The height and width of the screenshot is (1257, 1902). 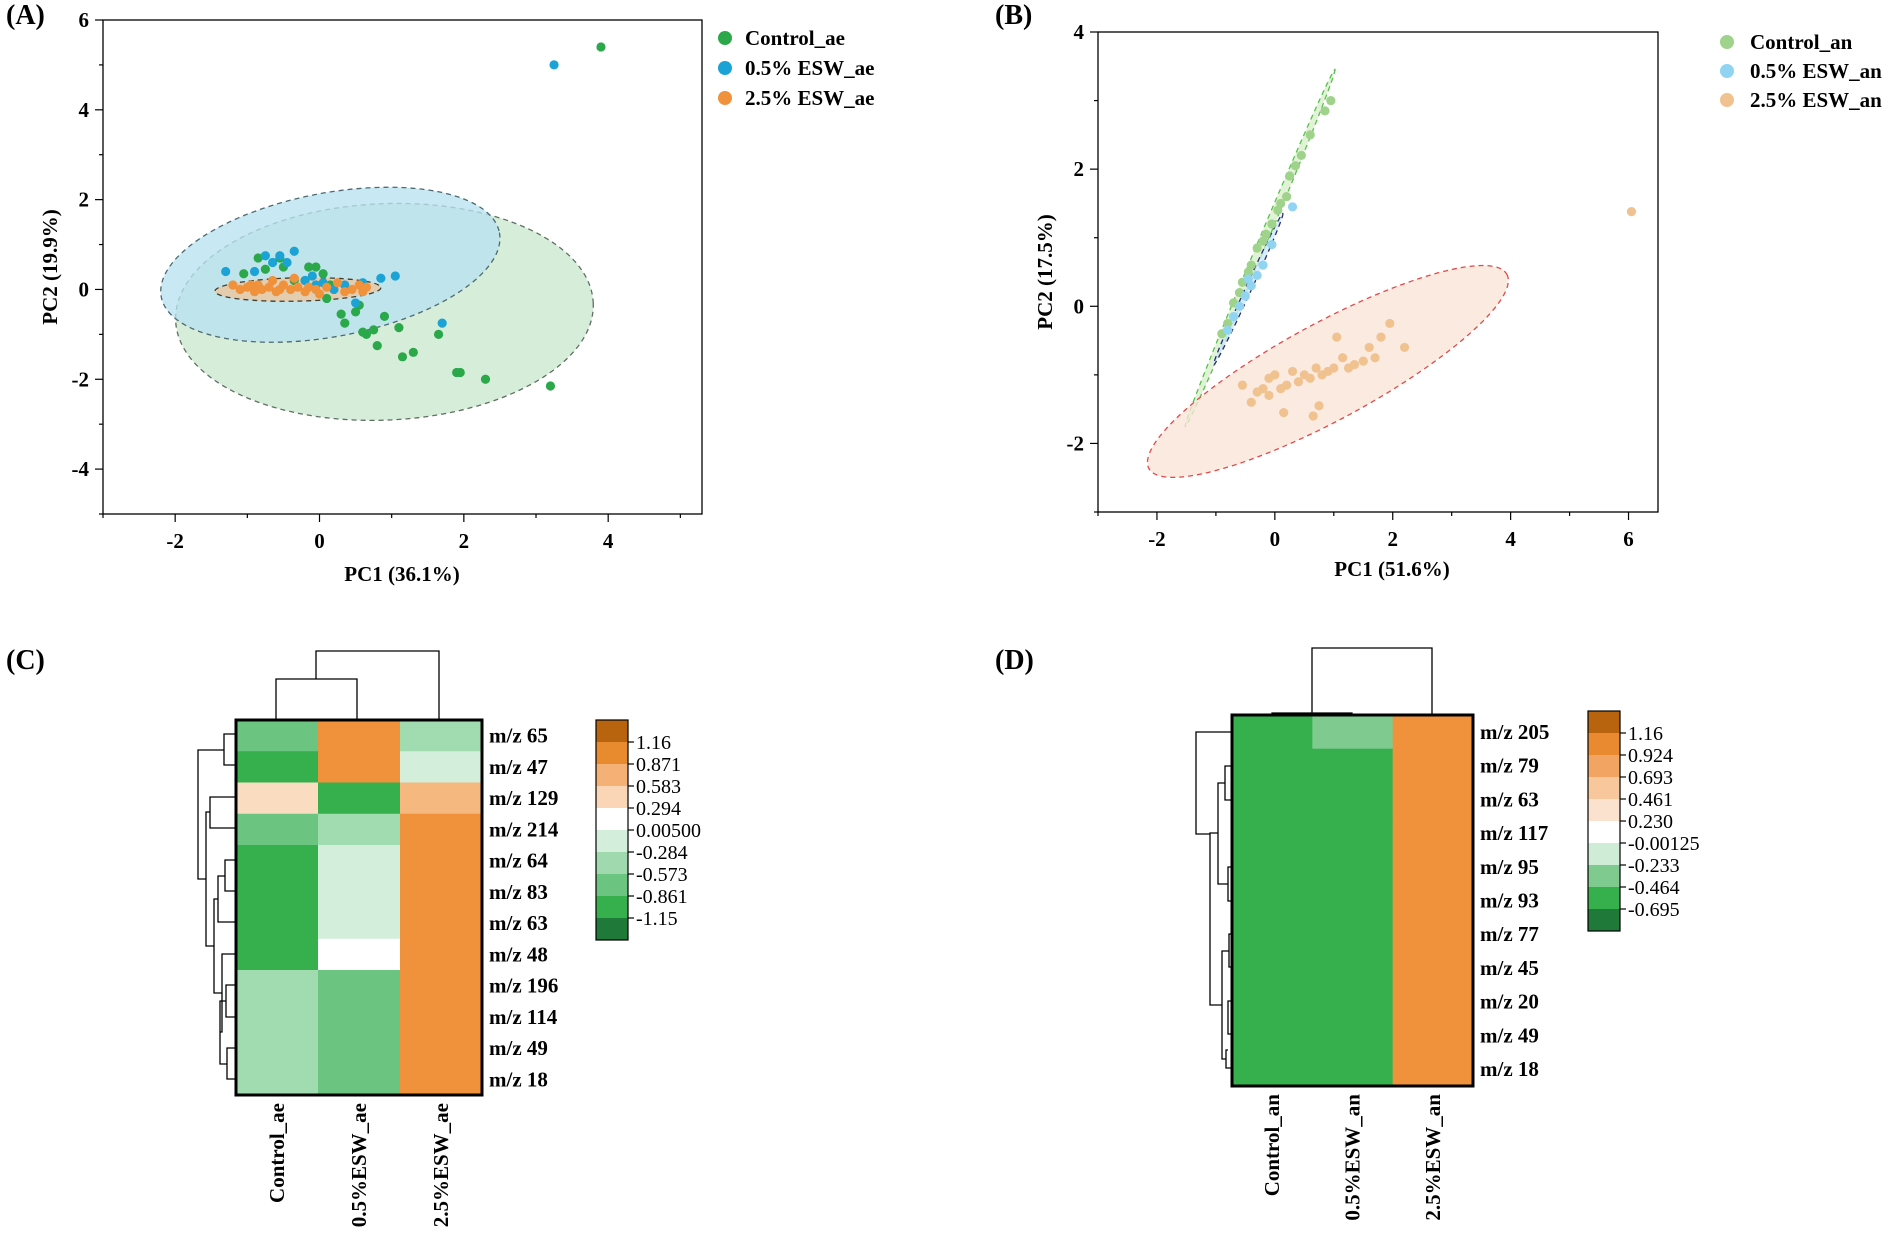 I want to click on legend-marker-05-esw-ae, so click(x=725, y=68).